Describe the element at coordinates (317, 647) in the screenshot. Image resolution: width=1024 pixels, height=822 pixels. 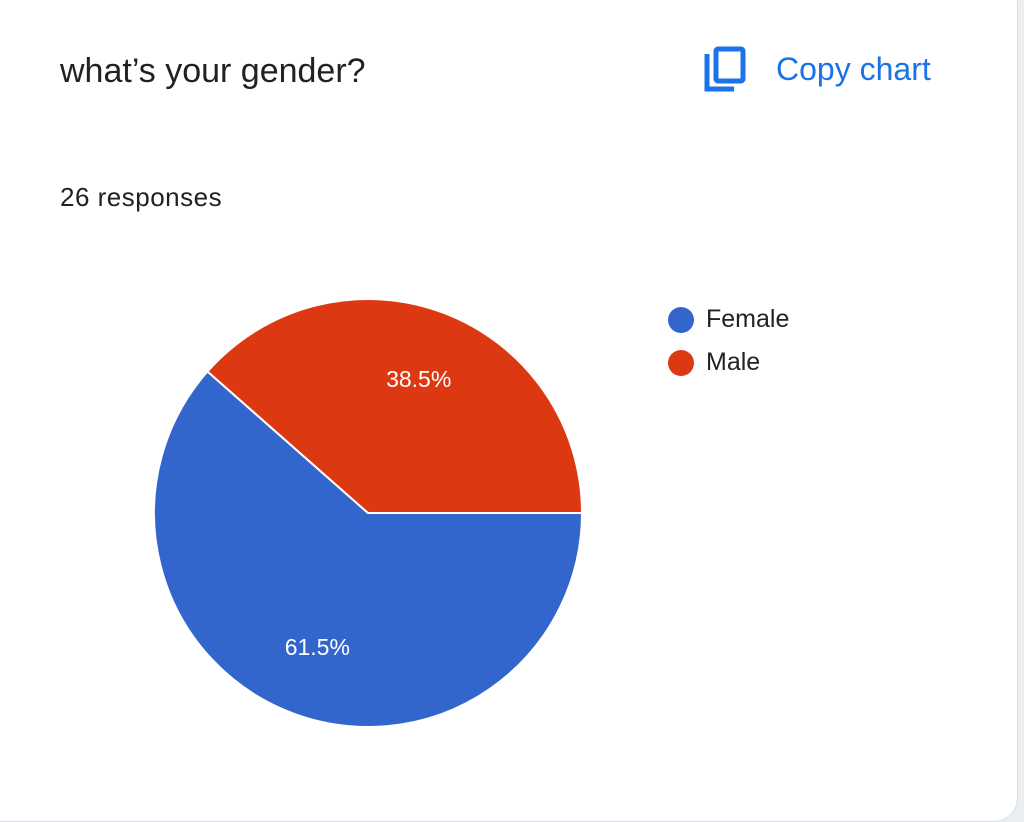
I see `pie-label-female: 61.5%` at that location.